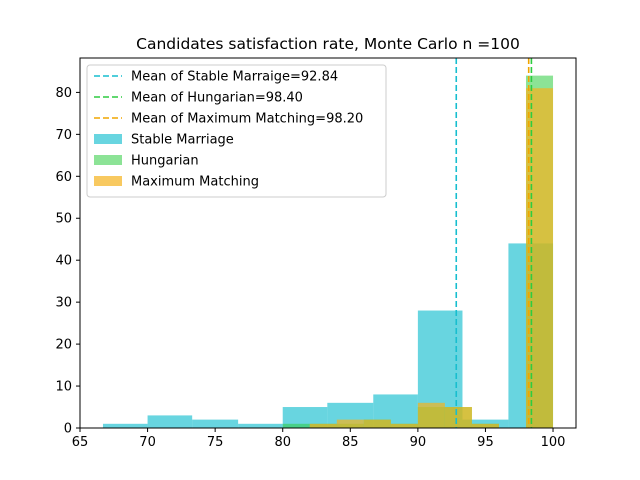 This screenshot has width=640, height=480. I want to click on y-tick-label-5: 50, so click(63, 219).